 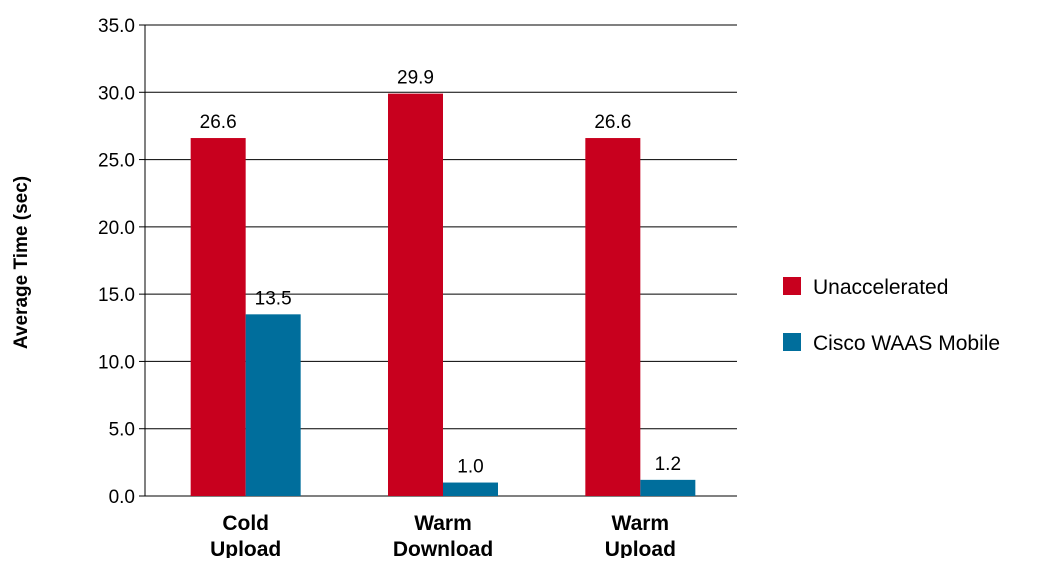 I want to click on x-tick-label: Cold, so click(x=245, y=523).